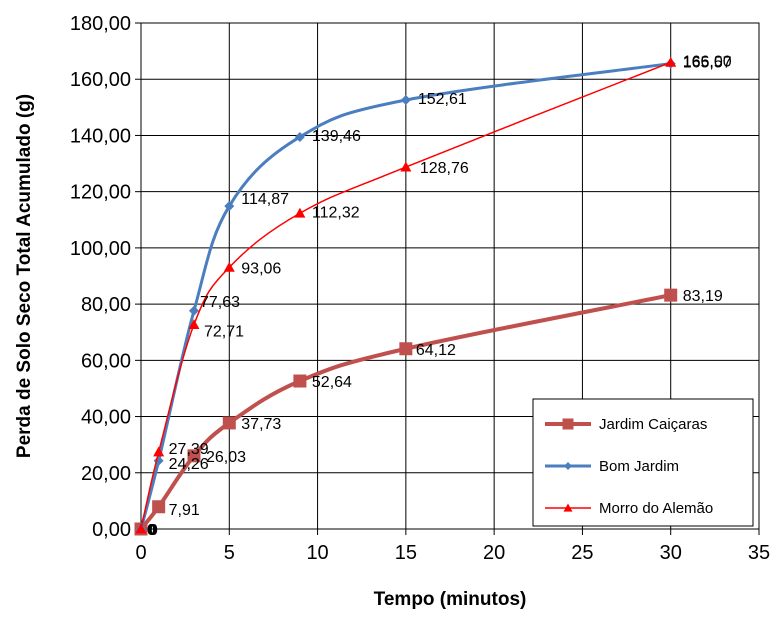 Image resolution: width=780 pixels, height=626 pixels. What do you see at coordinates (265, 199) in the screenshot?
I see `data-label: 114,87` at bounding box center [265, 199].